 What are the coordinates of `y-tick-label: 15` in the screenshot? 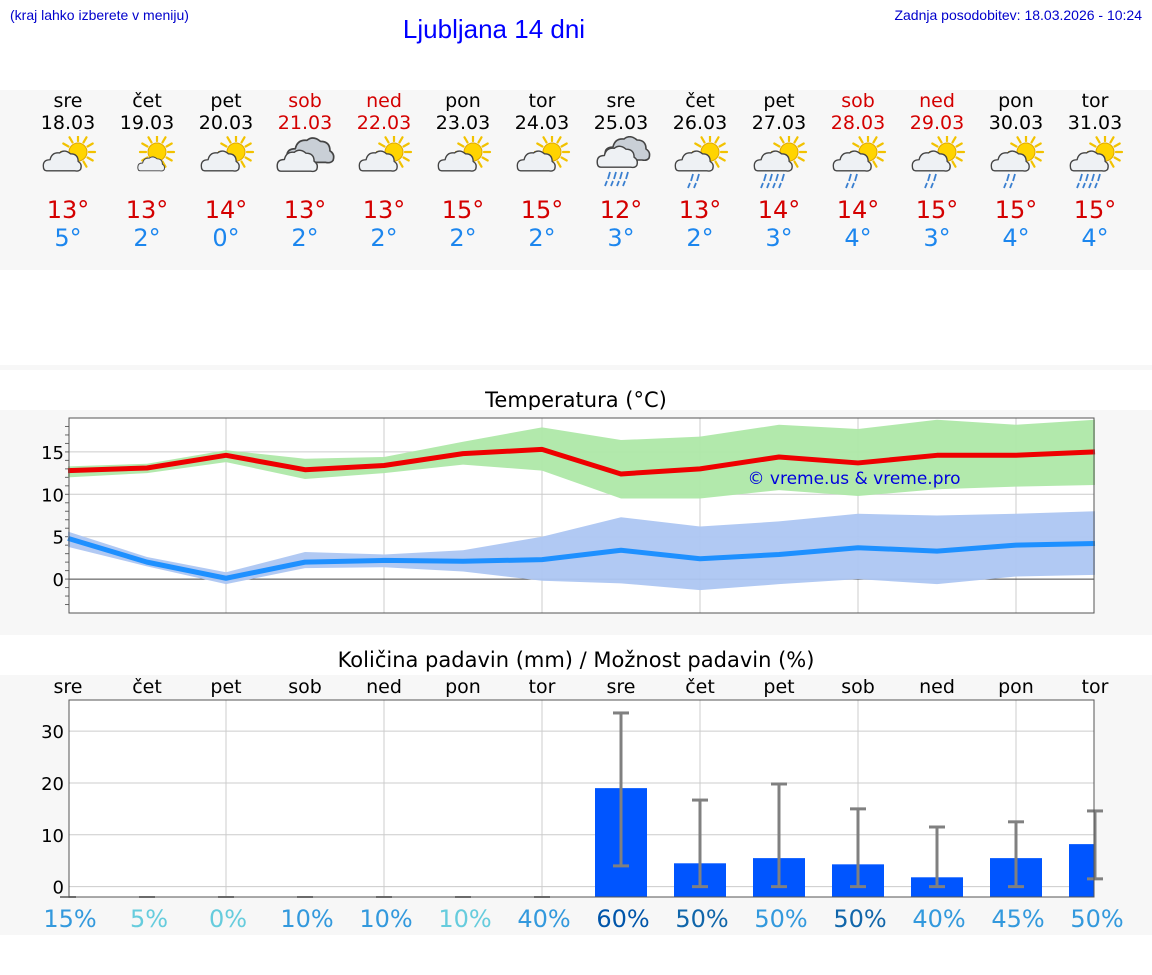 It's located at (52, 453).